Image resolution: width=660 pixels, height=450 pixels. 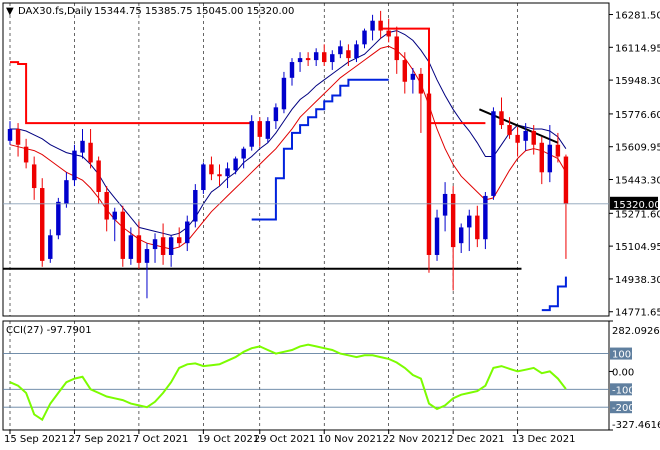 I want to click on symbol-title: DAX30.fs,Daily, so click(x=55, y=11).